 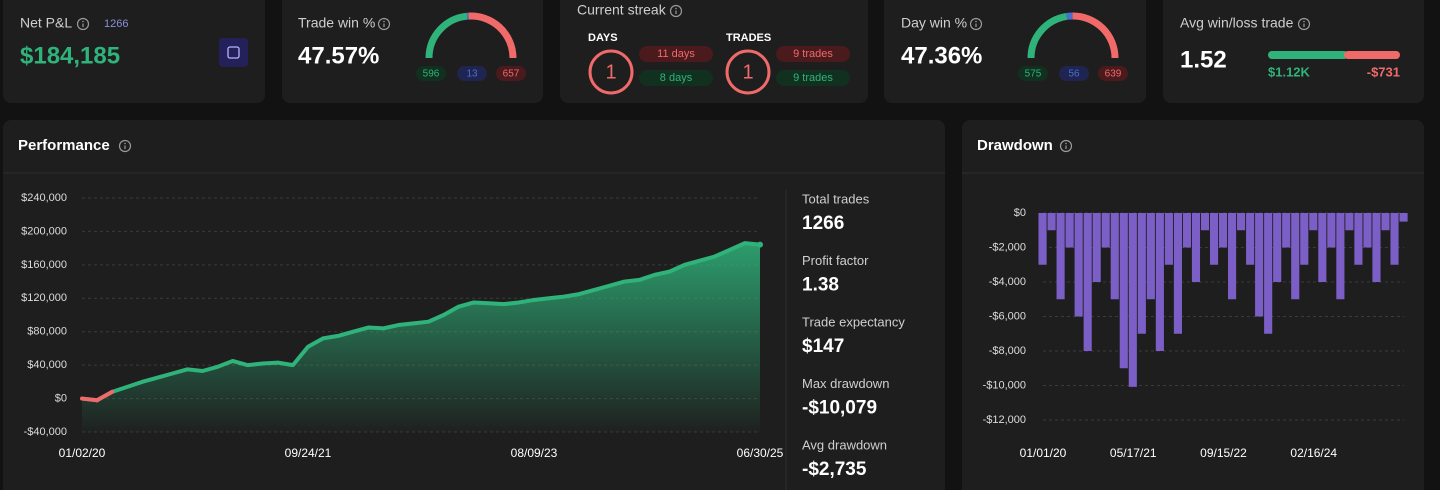 I want to click on streak-badge-text: 8 days, so click(x=676, y=78).